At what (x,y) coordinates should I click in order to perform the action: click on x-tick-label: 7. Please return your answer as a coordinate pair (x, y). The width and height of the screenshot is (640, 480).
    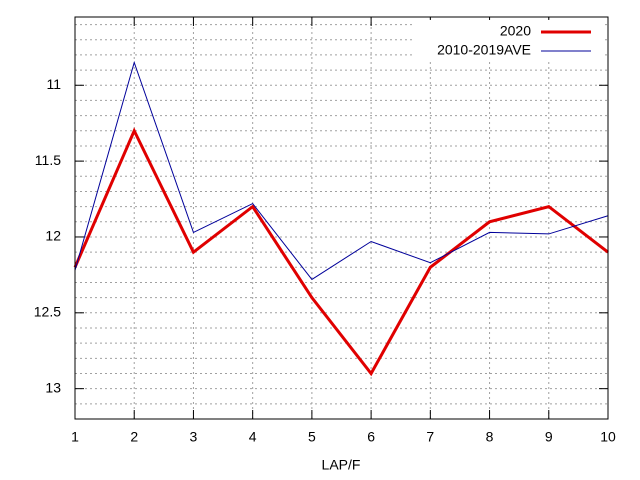
    Looking at the image, I should click on (430, 437).